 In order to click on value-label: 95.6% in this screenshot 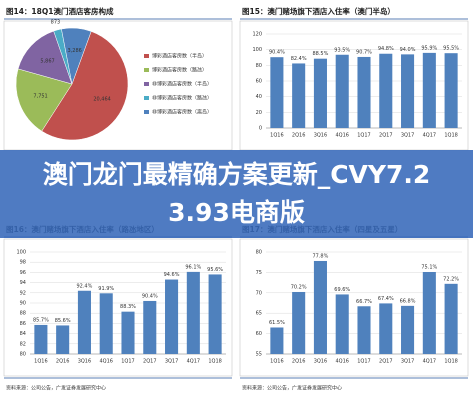, I will do `click(215, 270)`.